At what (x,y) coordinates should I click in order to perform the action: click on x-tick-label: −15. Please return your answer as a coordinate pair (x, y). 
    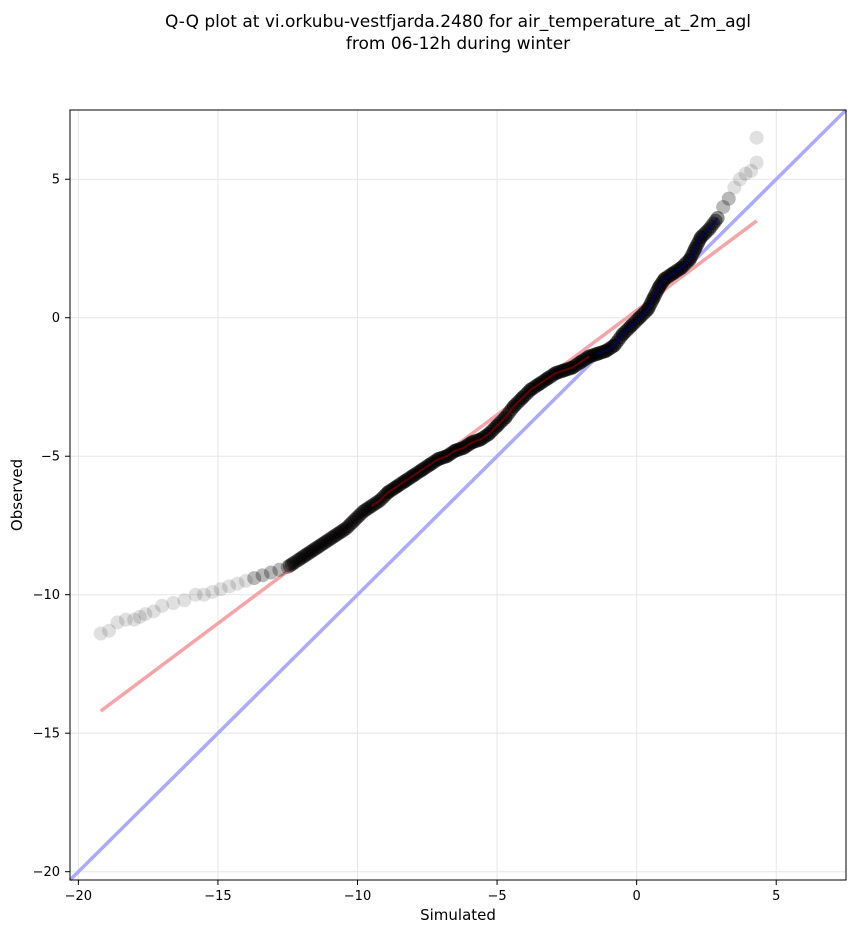
    Looking at the image, I should click on (217, 896).